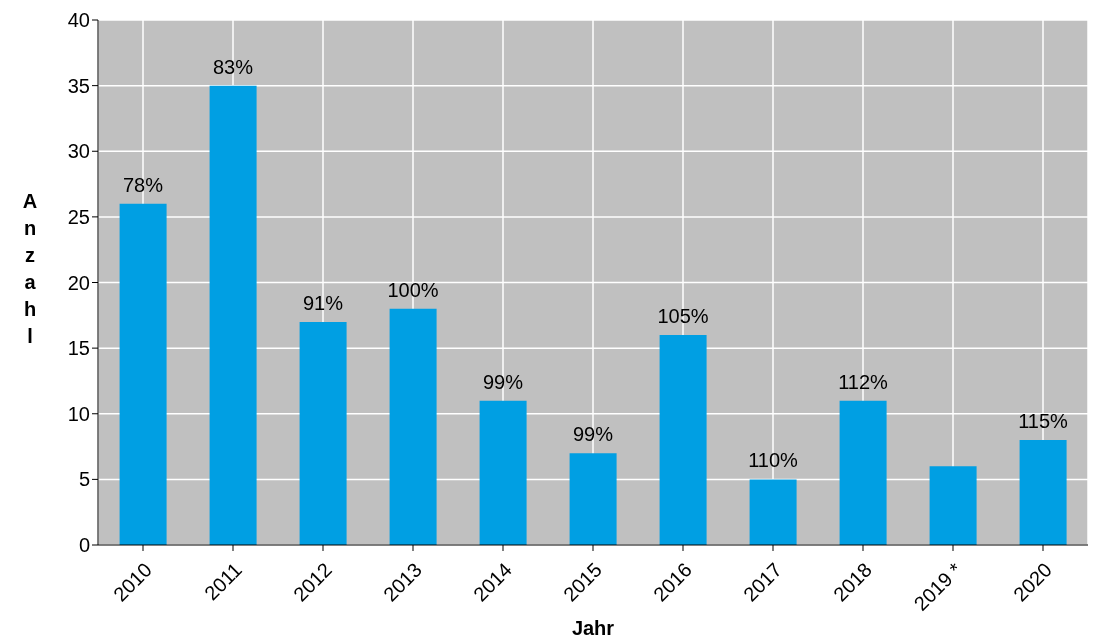  What do you see at coordinates (30, 268) in the screenshot?
I see `y-axis-title: Anzahl` at bounding box center [30, 268].